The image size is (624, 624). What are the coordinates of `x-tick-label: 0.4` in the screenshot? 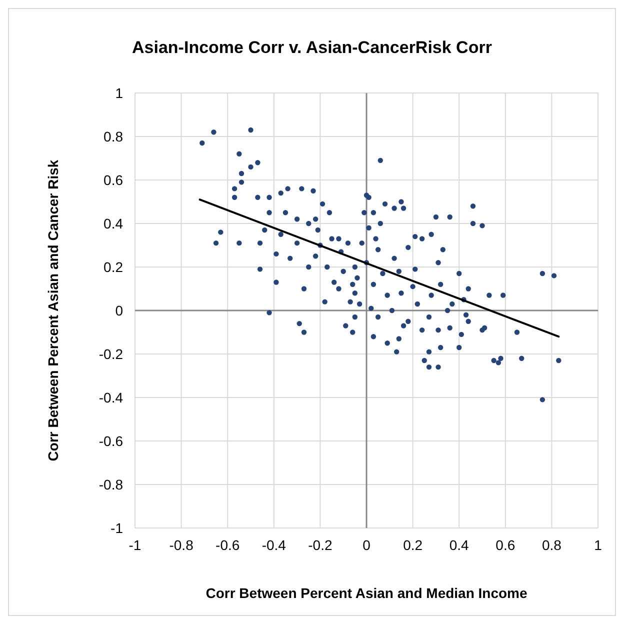 It's located at (459, 545).